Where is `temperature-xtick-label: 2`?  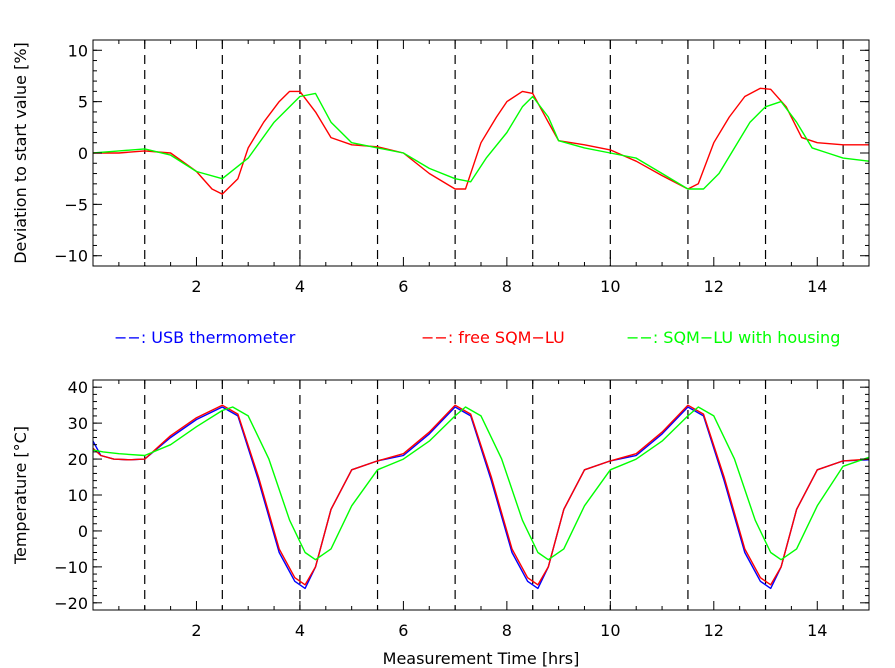
temperature-xtick-label: 2 is located at coordinates (196, 630).